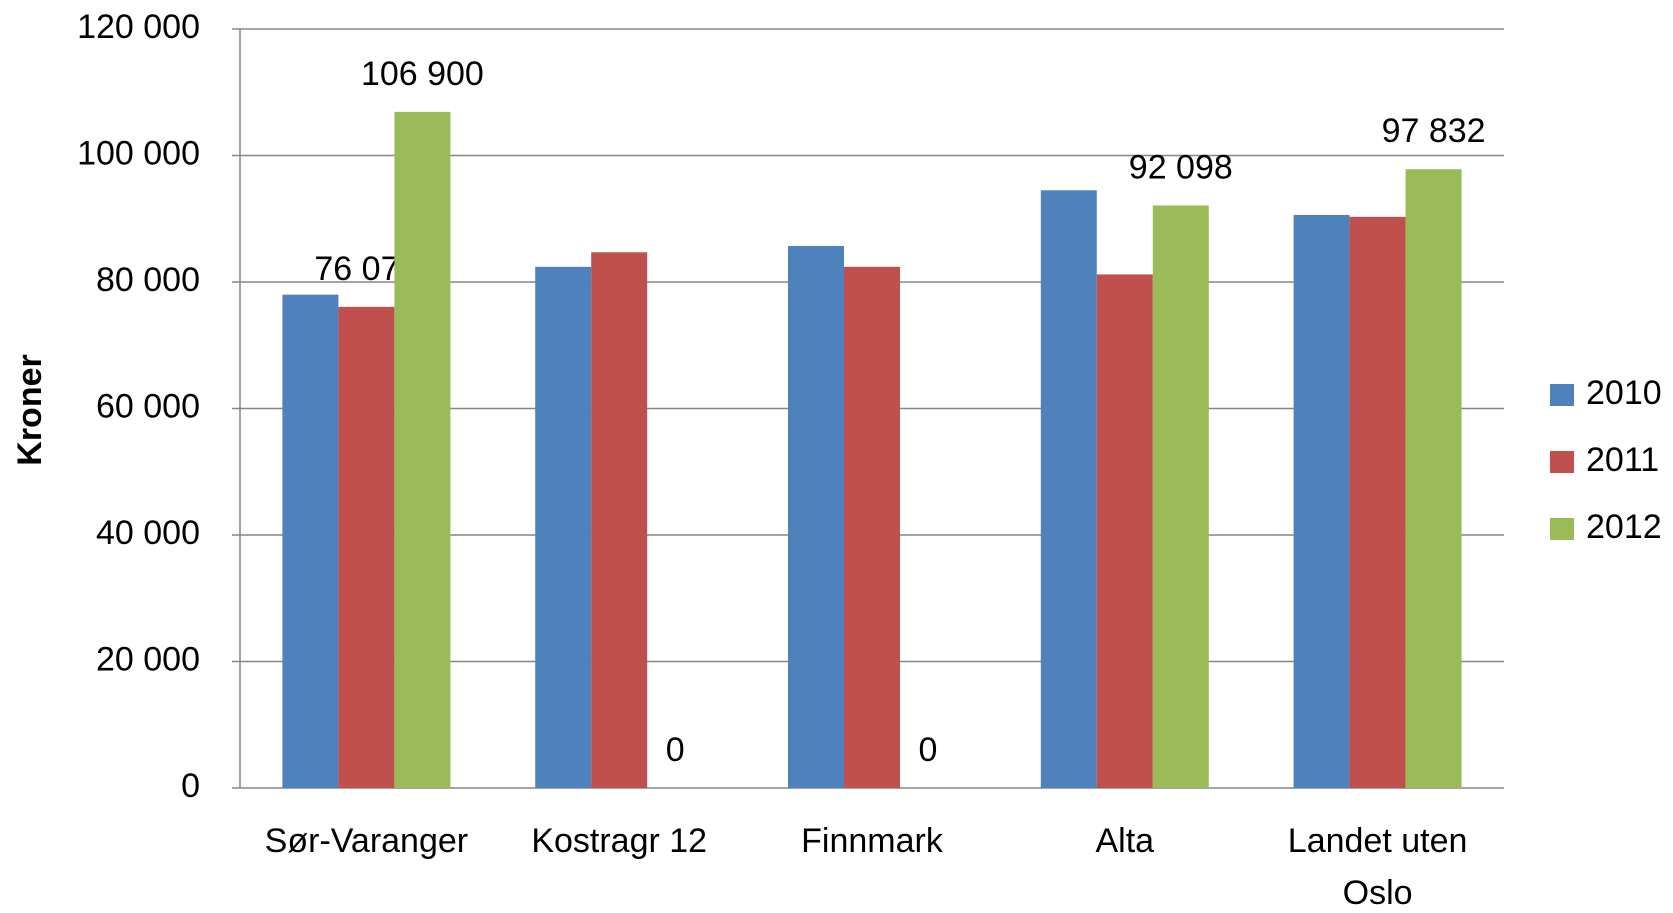 The width and height of the screenshot is (1673, 913). I want to click on legend-label: 2011, so click(1622, 460).